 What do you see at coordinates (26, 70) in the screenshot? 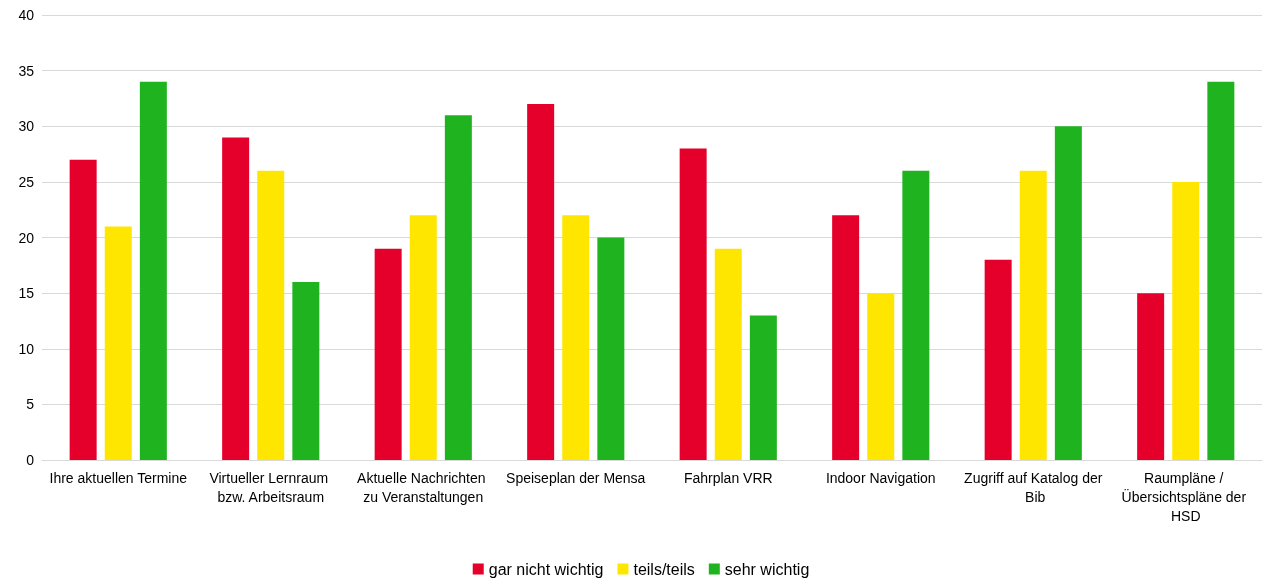
I see `y-tick-label: 35` at bounding box center [26, 70].